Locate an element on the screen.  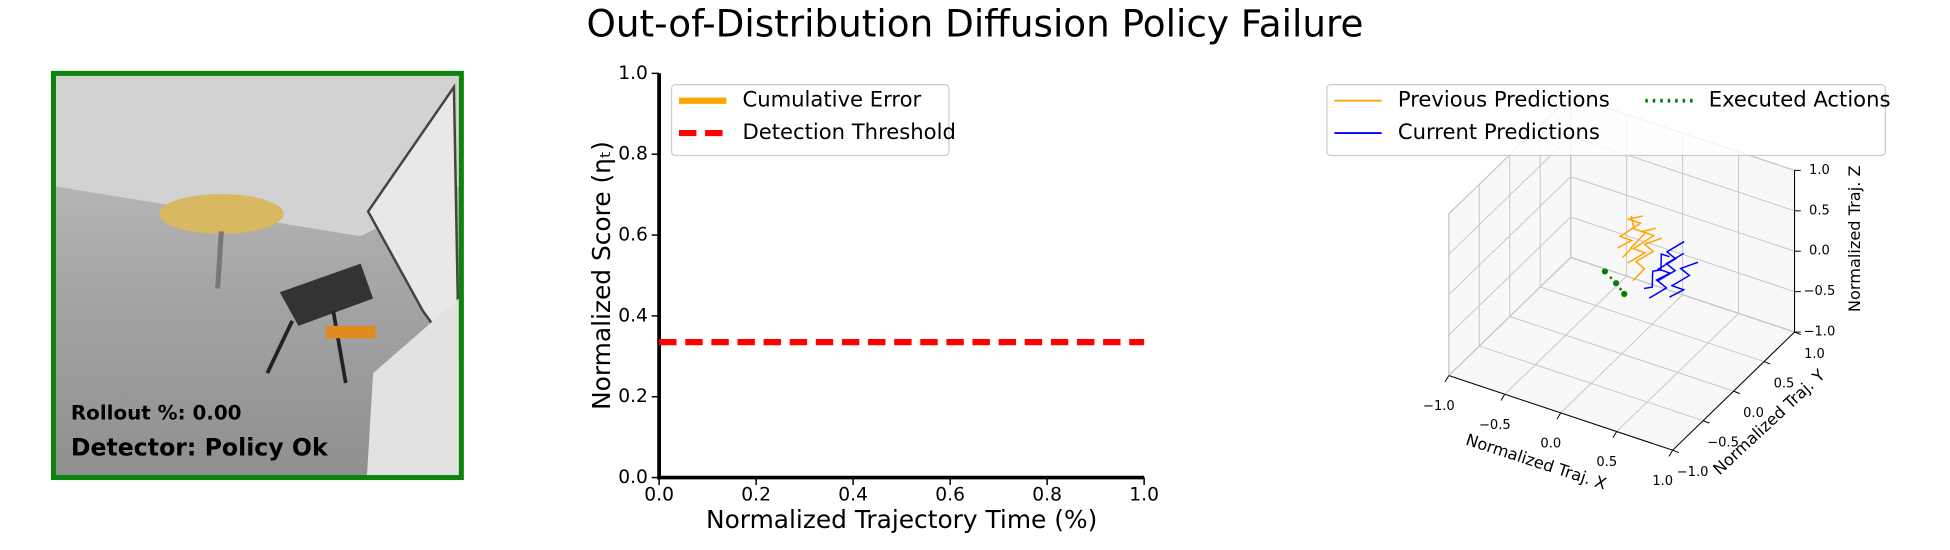
x-tick-label: 0.5 is located at coordinates (1606, 462).